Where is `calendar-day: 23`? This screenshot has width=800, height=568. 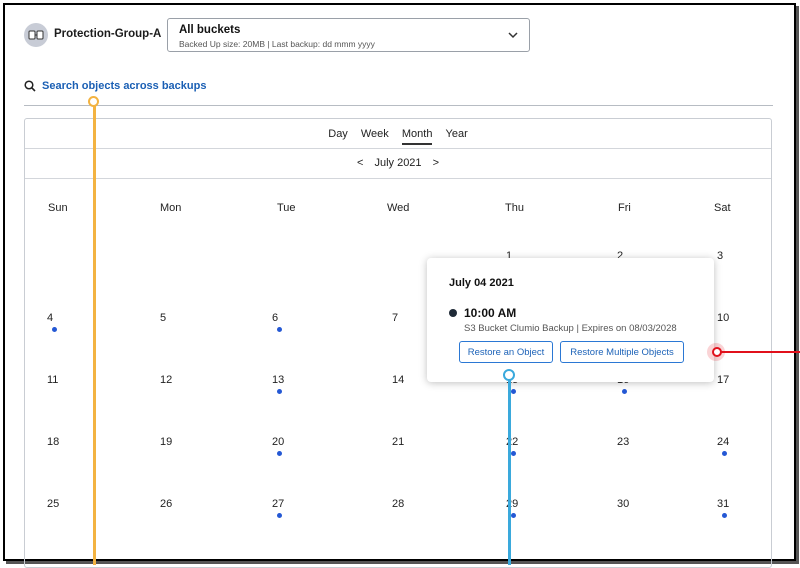 calendar-day: 23 is located at coordinates (623, 442).